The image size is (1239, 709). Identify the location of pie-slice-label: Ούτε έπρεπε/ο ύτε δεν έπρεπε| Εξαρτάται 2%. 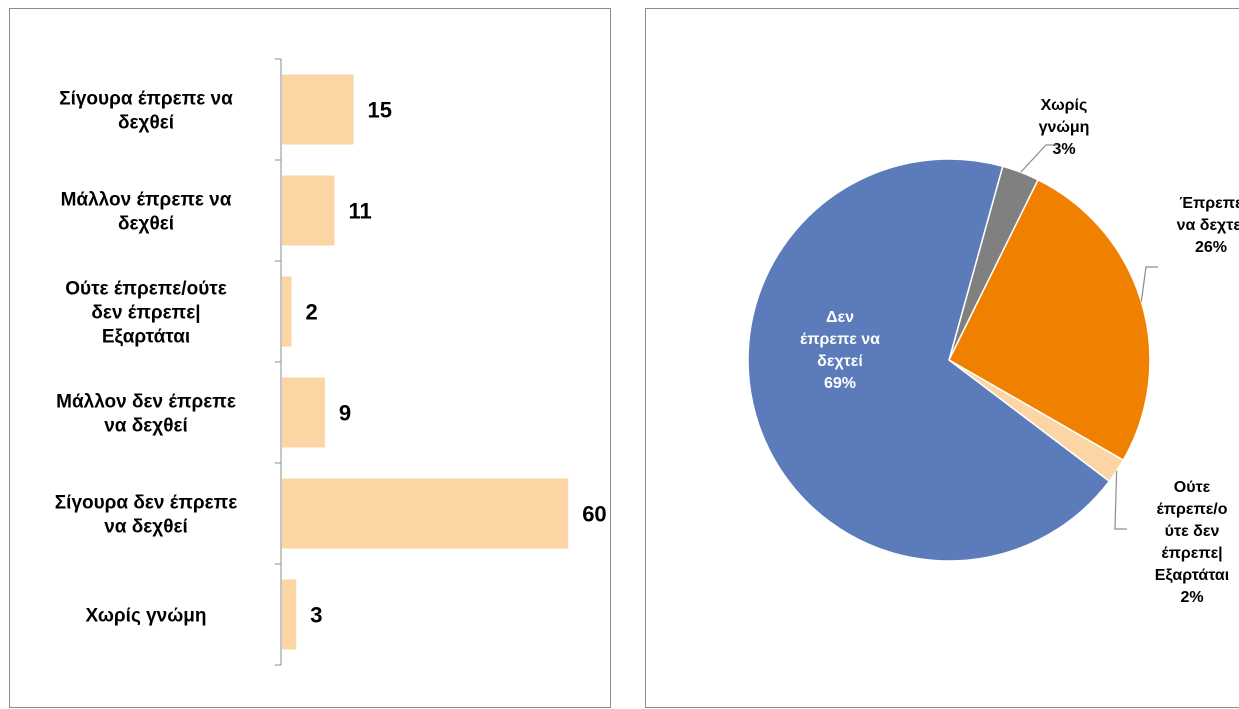
(1192, 542).